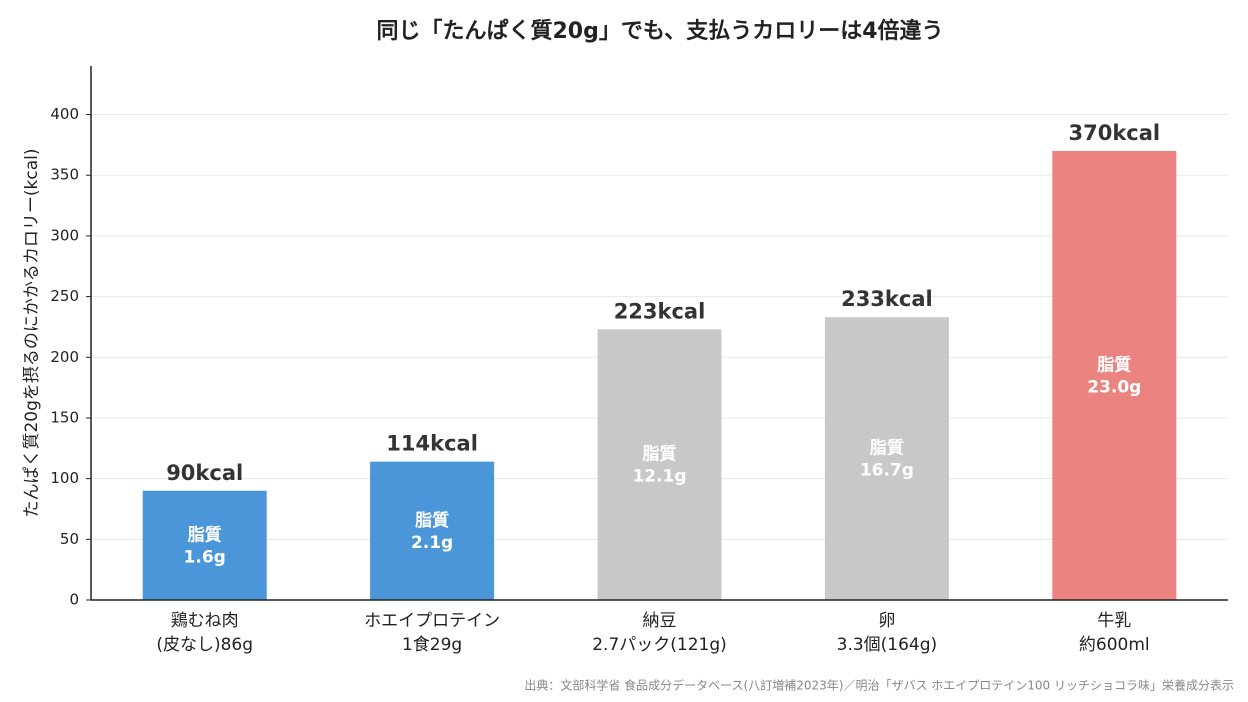 Image resolution: width=1248 pixels, height=702 pixels. Describe the element at coordinates (432, 645) in the screenshot. I see `x-tick-label: 1食29g` at that location.